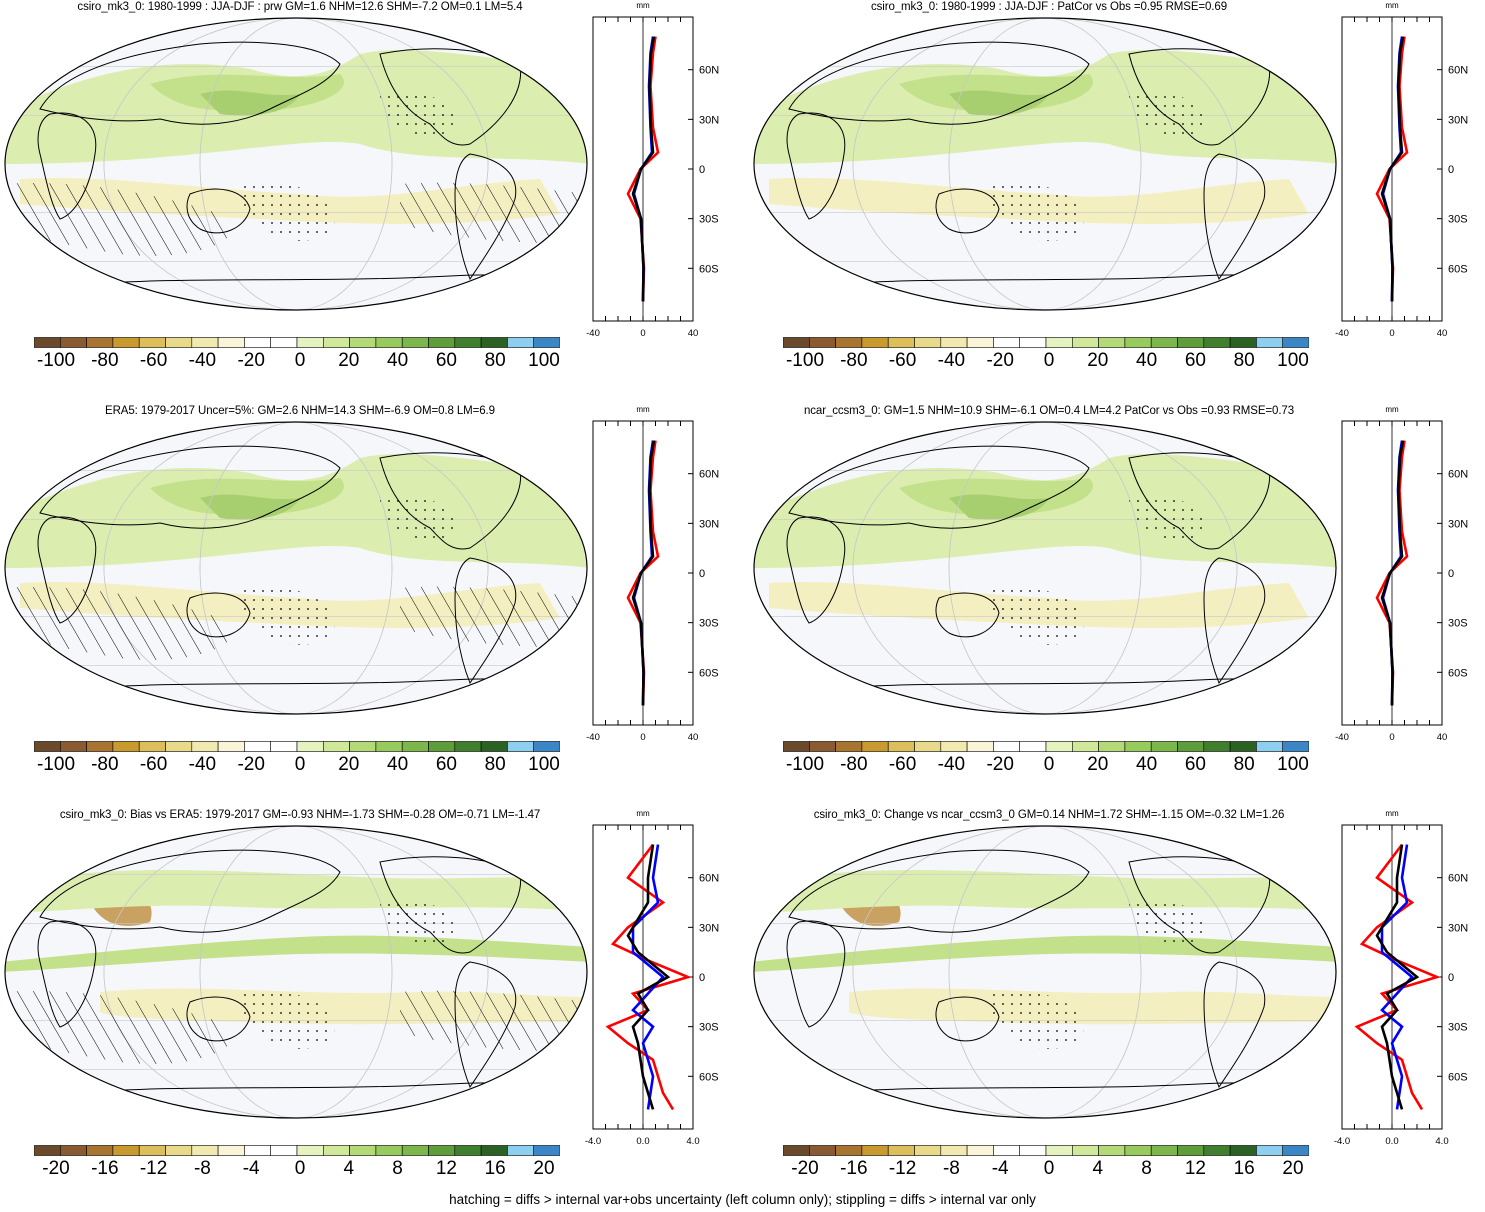 This screenshot has height=1212, width=1485. I want to click on profile-y-tick-label: 60N, so click(709, 879).